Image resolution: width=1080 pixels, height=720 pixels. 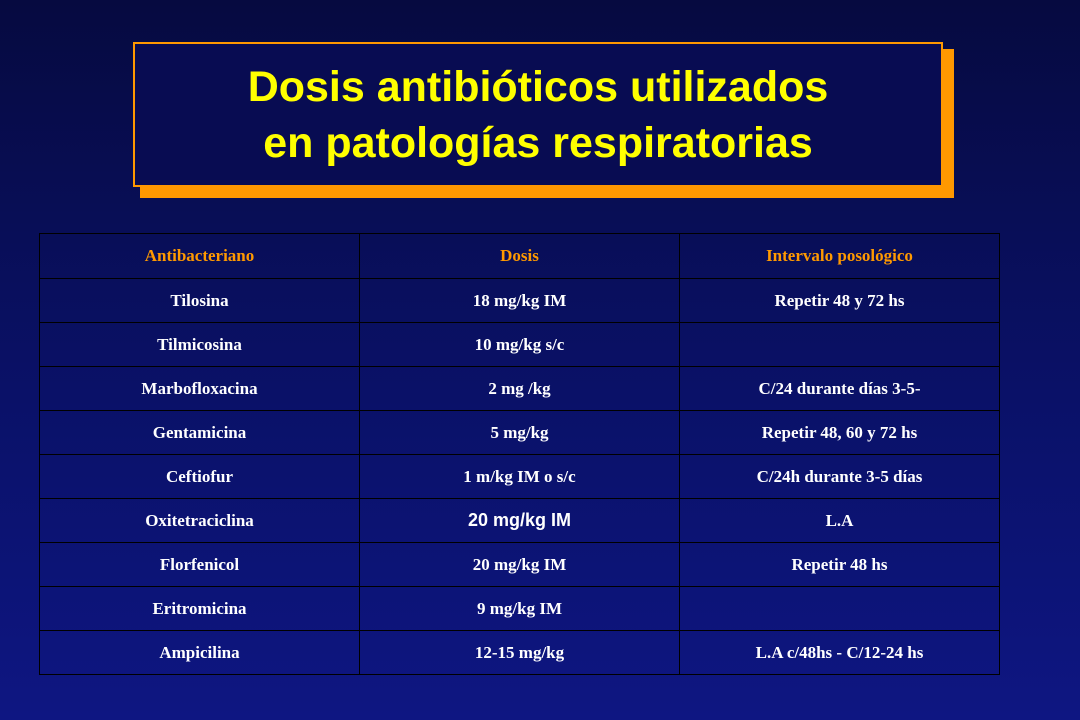 What do you see at coordinates (199, 652) in the screenshot?
I see `cell-drug: Ampicilina` at bounding box center [199, 652].